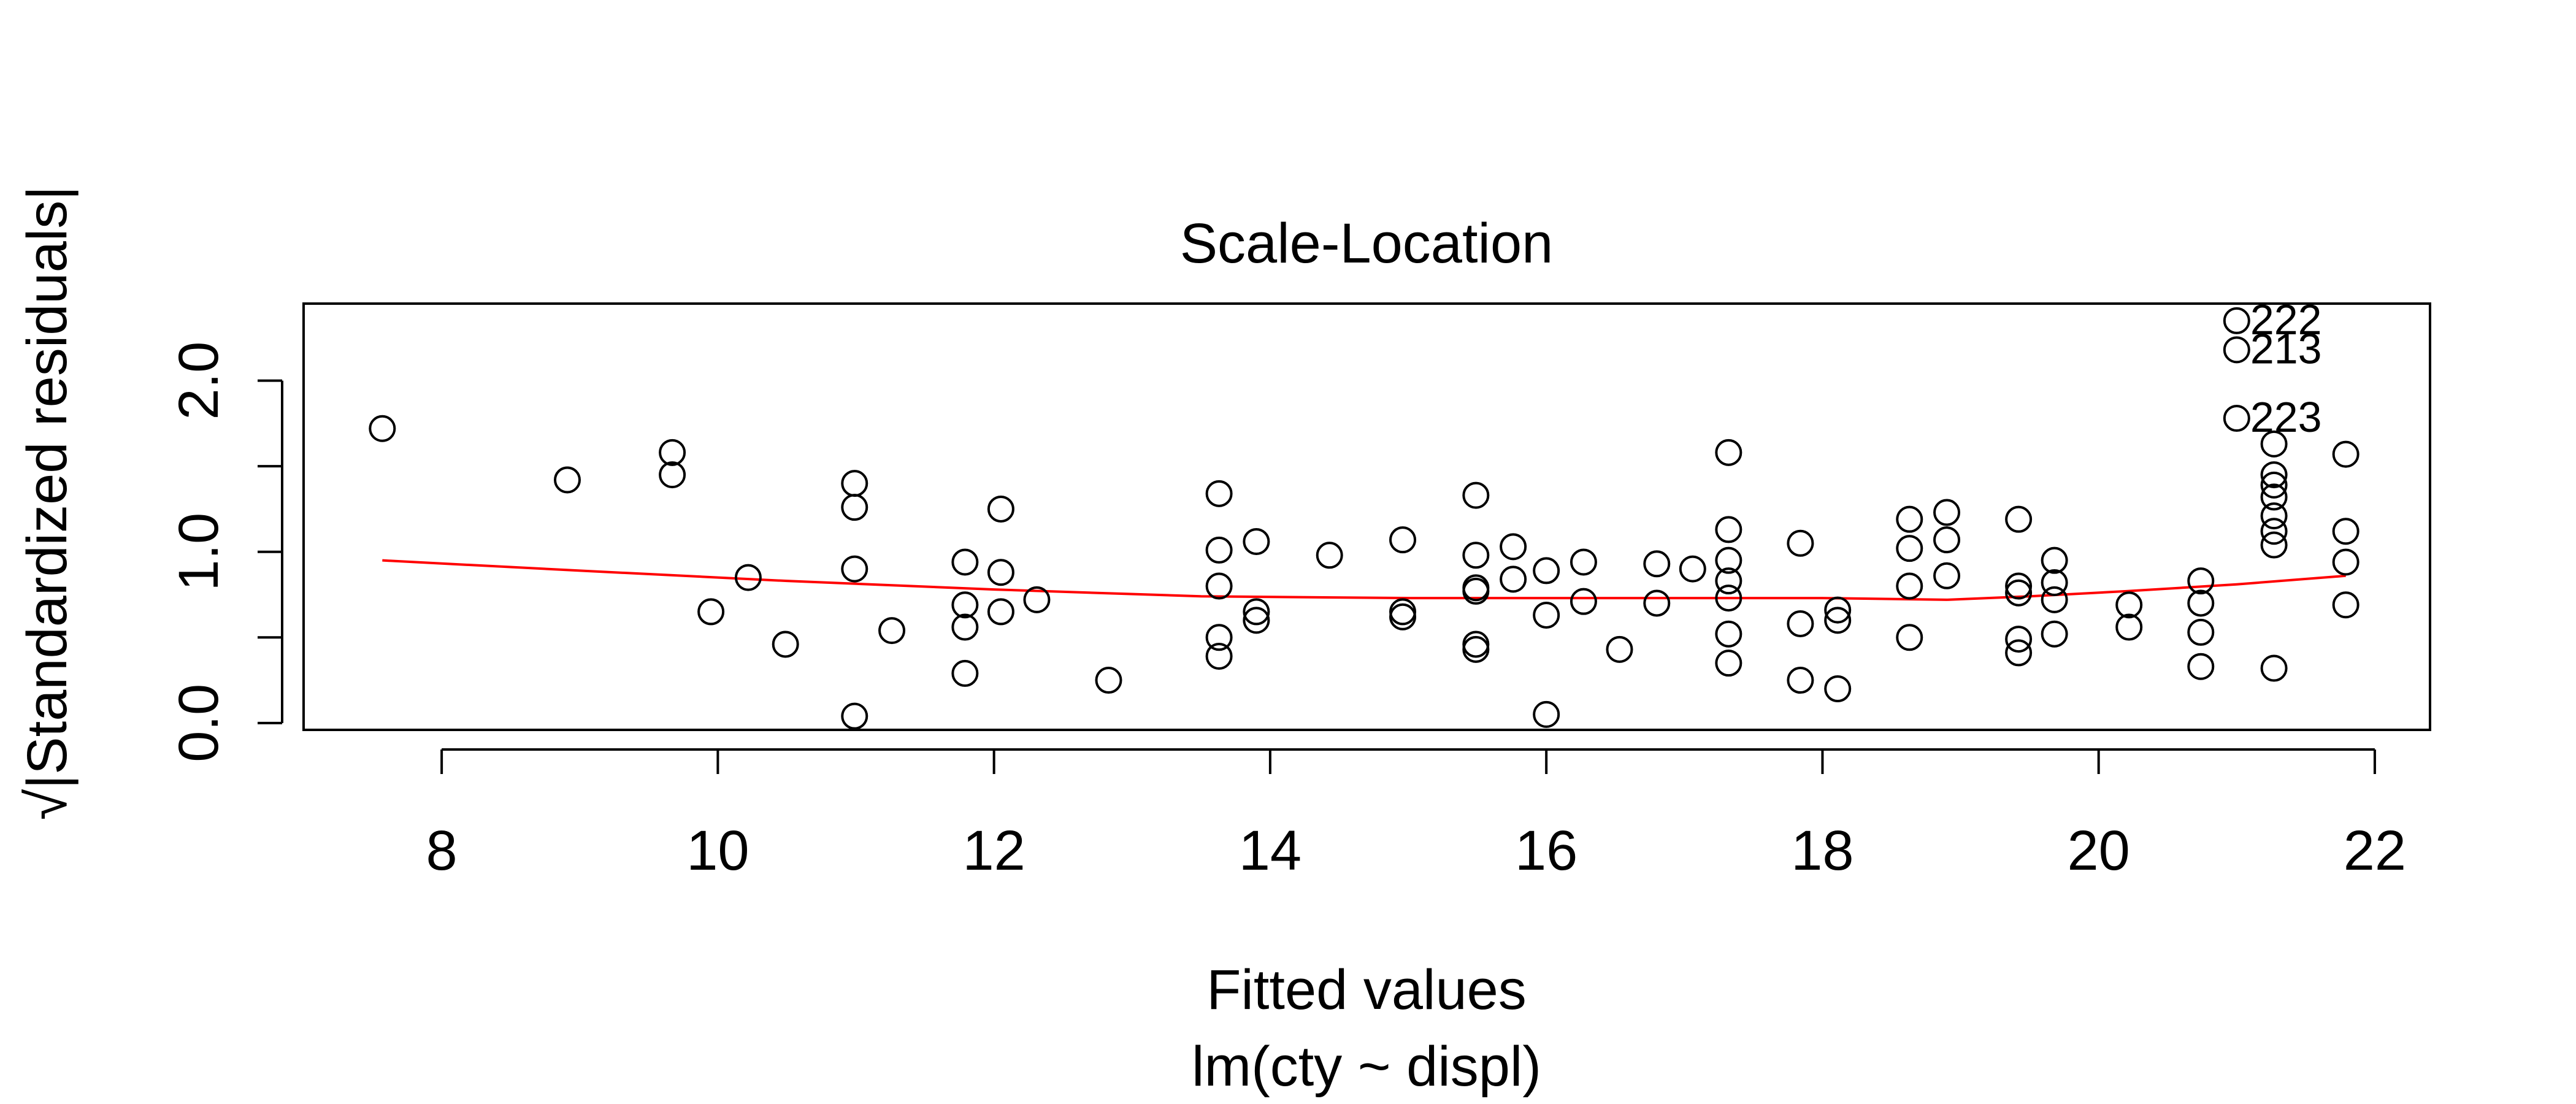 The width and height of the screenshot is (2576, 1104). What do you see at coordinates (1546, 850) in the screenshot?
I see `x-tick-label: 16` at bounding box center [1546, 850].